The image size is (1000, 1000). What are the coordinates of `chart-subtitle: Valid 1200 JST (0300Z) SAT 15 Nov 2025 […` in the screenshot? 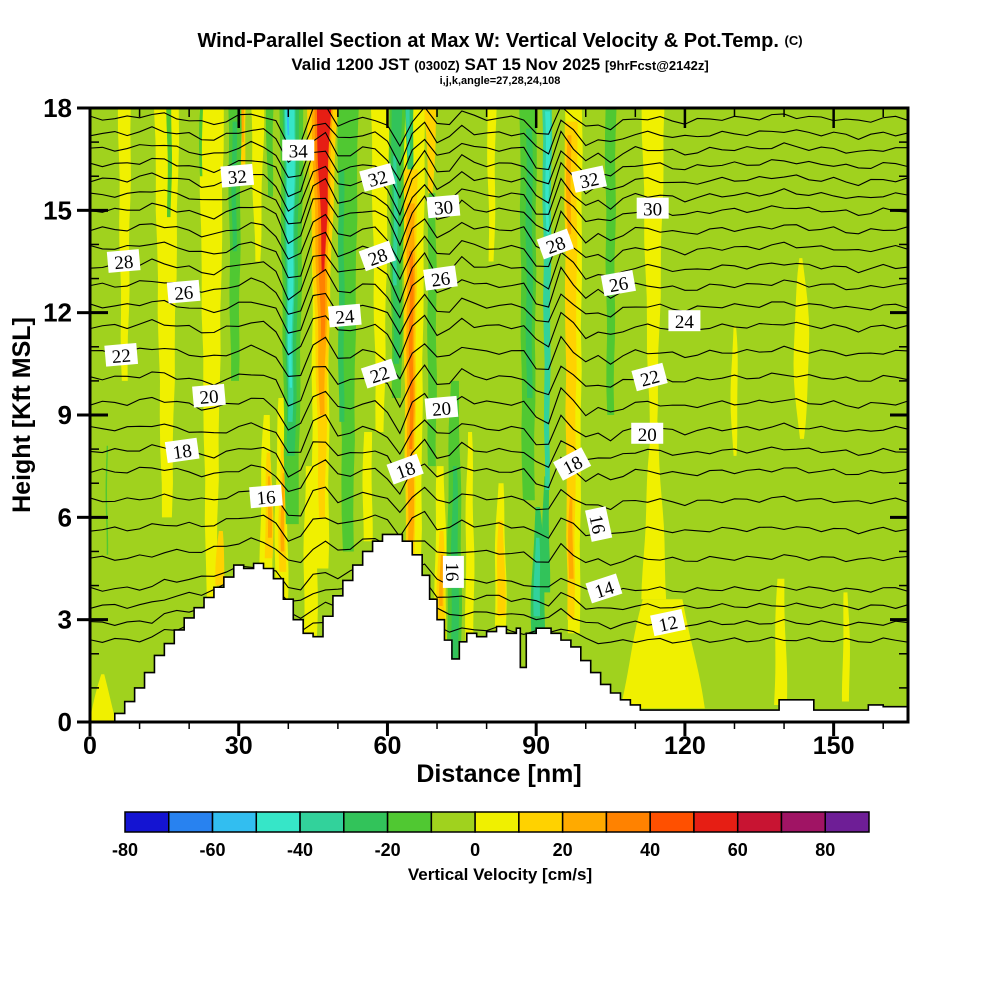 It's located at (500, 65).